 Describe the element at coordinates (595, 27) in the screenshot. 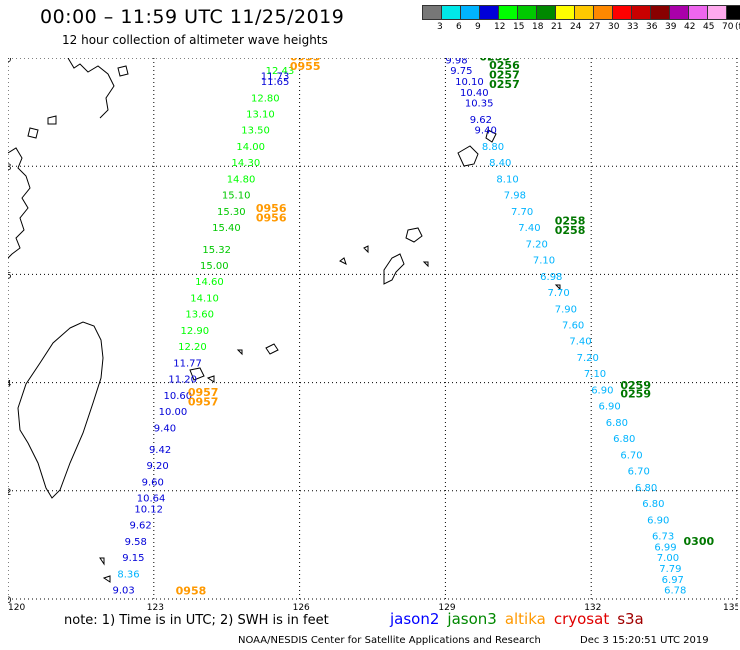

I see `legend-label: 27` at that location.